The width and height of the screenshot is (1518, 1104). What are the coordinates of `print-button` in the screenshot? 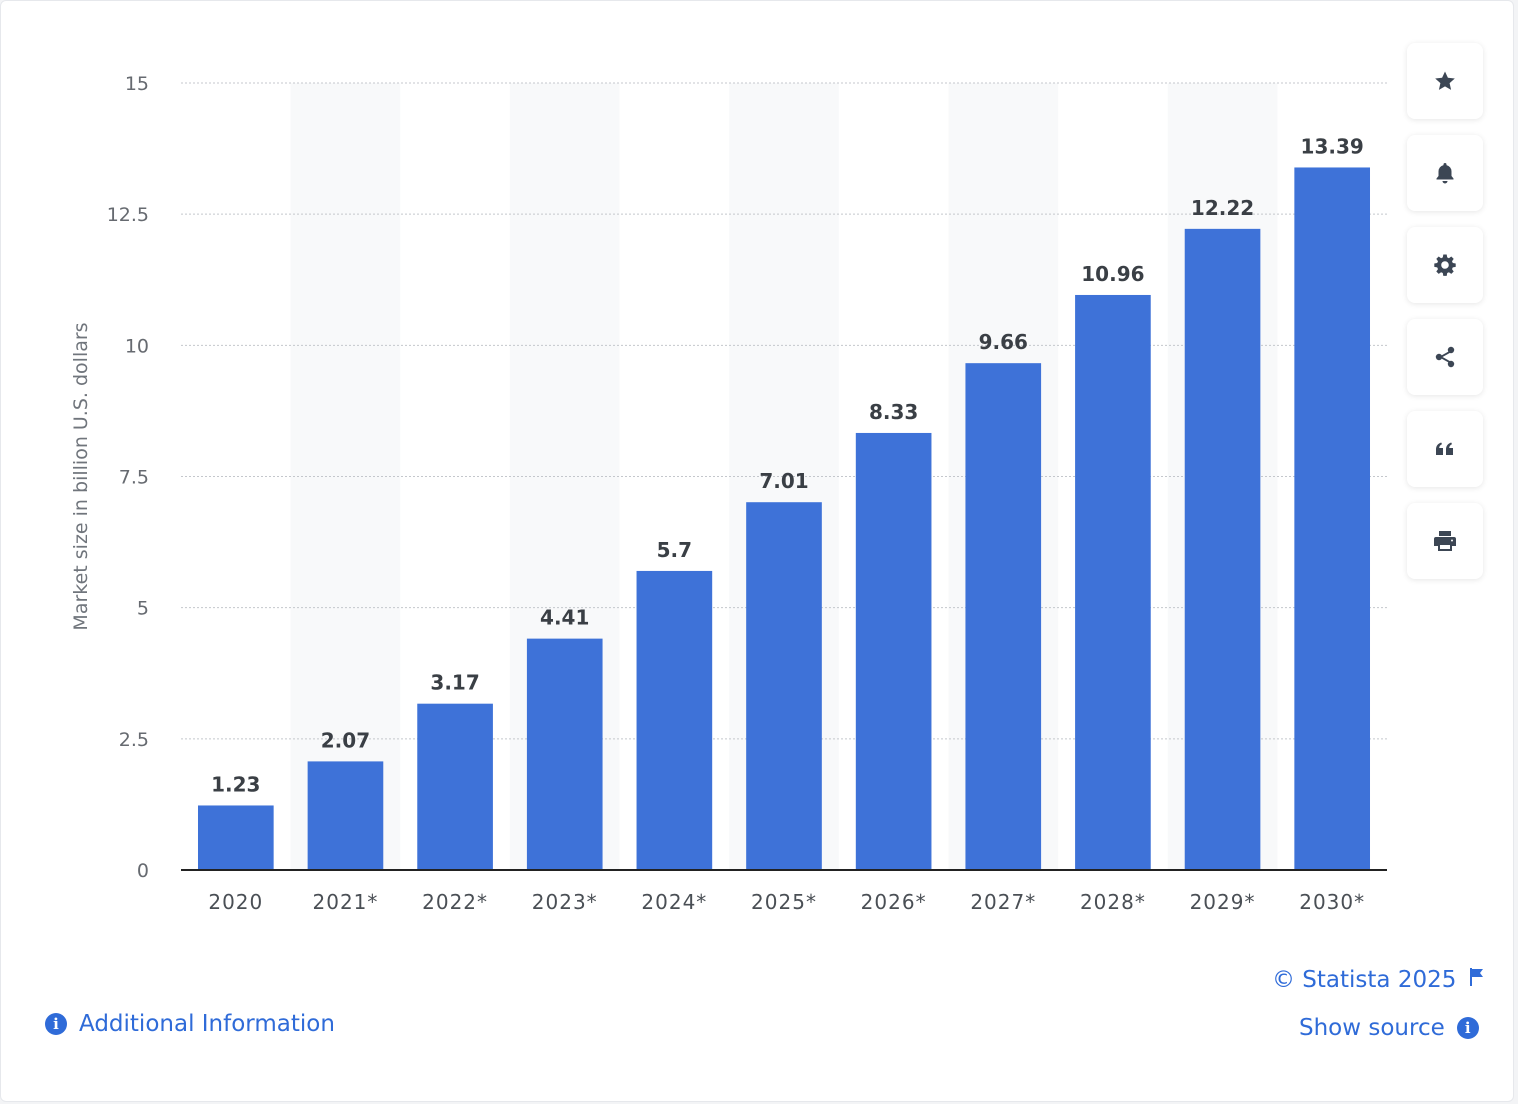 It's located at (1445, 541).